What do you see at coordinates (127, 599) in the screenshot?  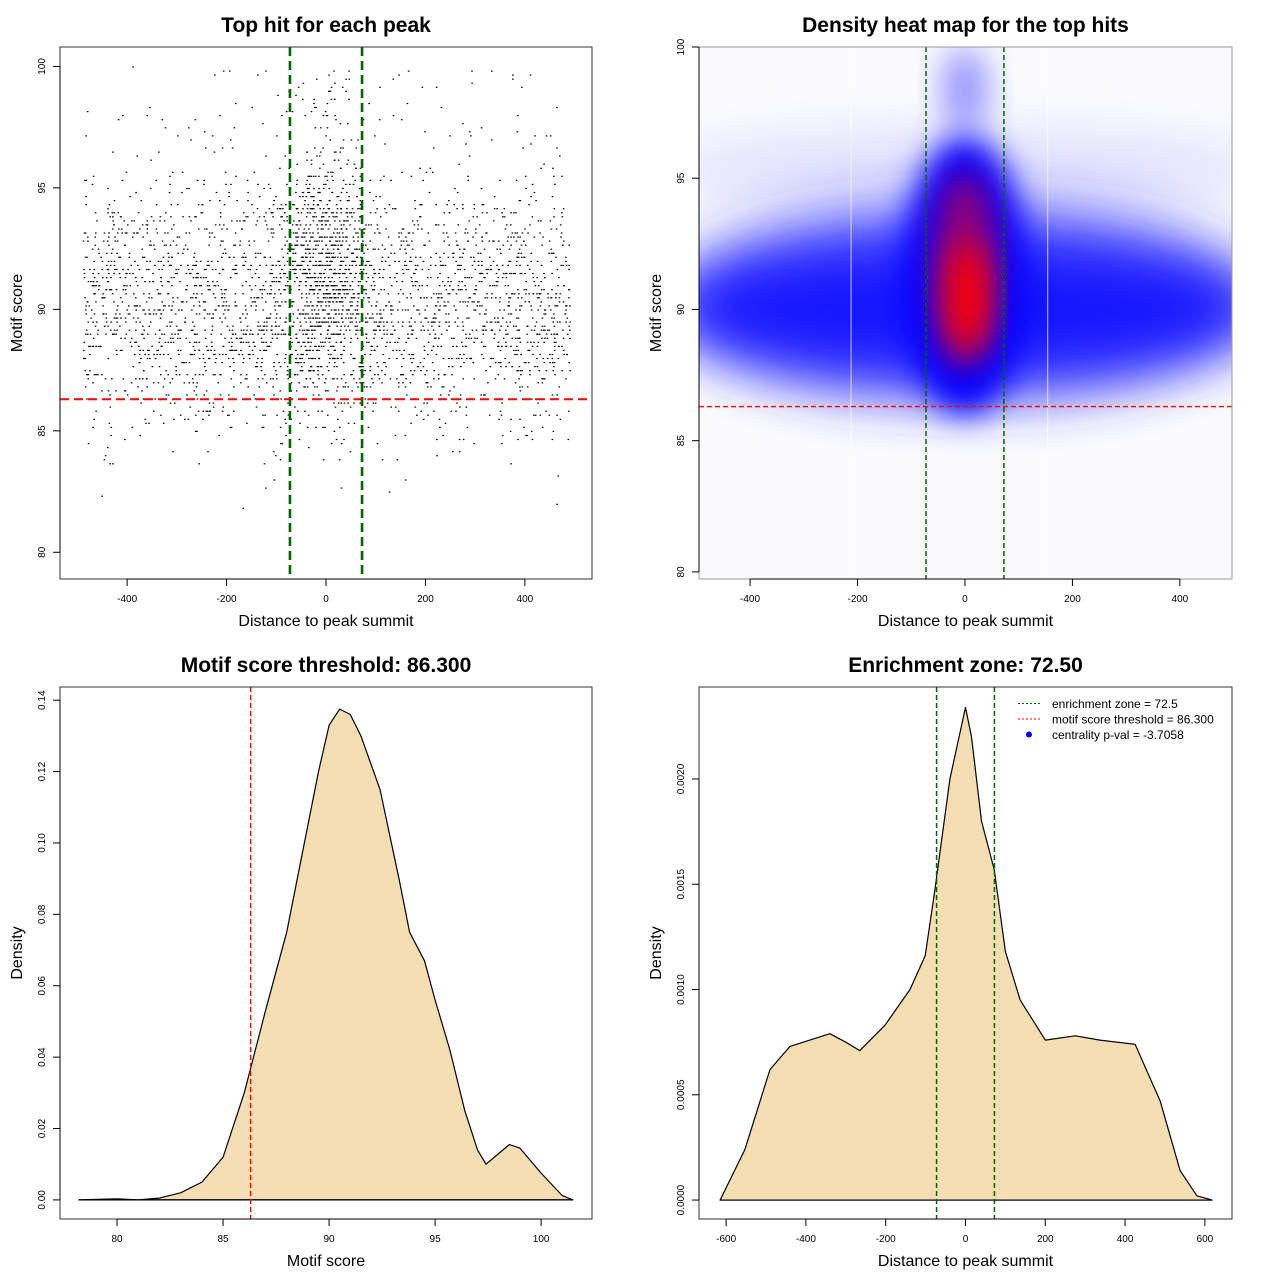 I see `x-tick-label: -400` at bounding box center [127, 599].